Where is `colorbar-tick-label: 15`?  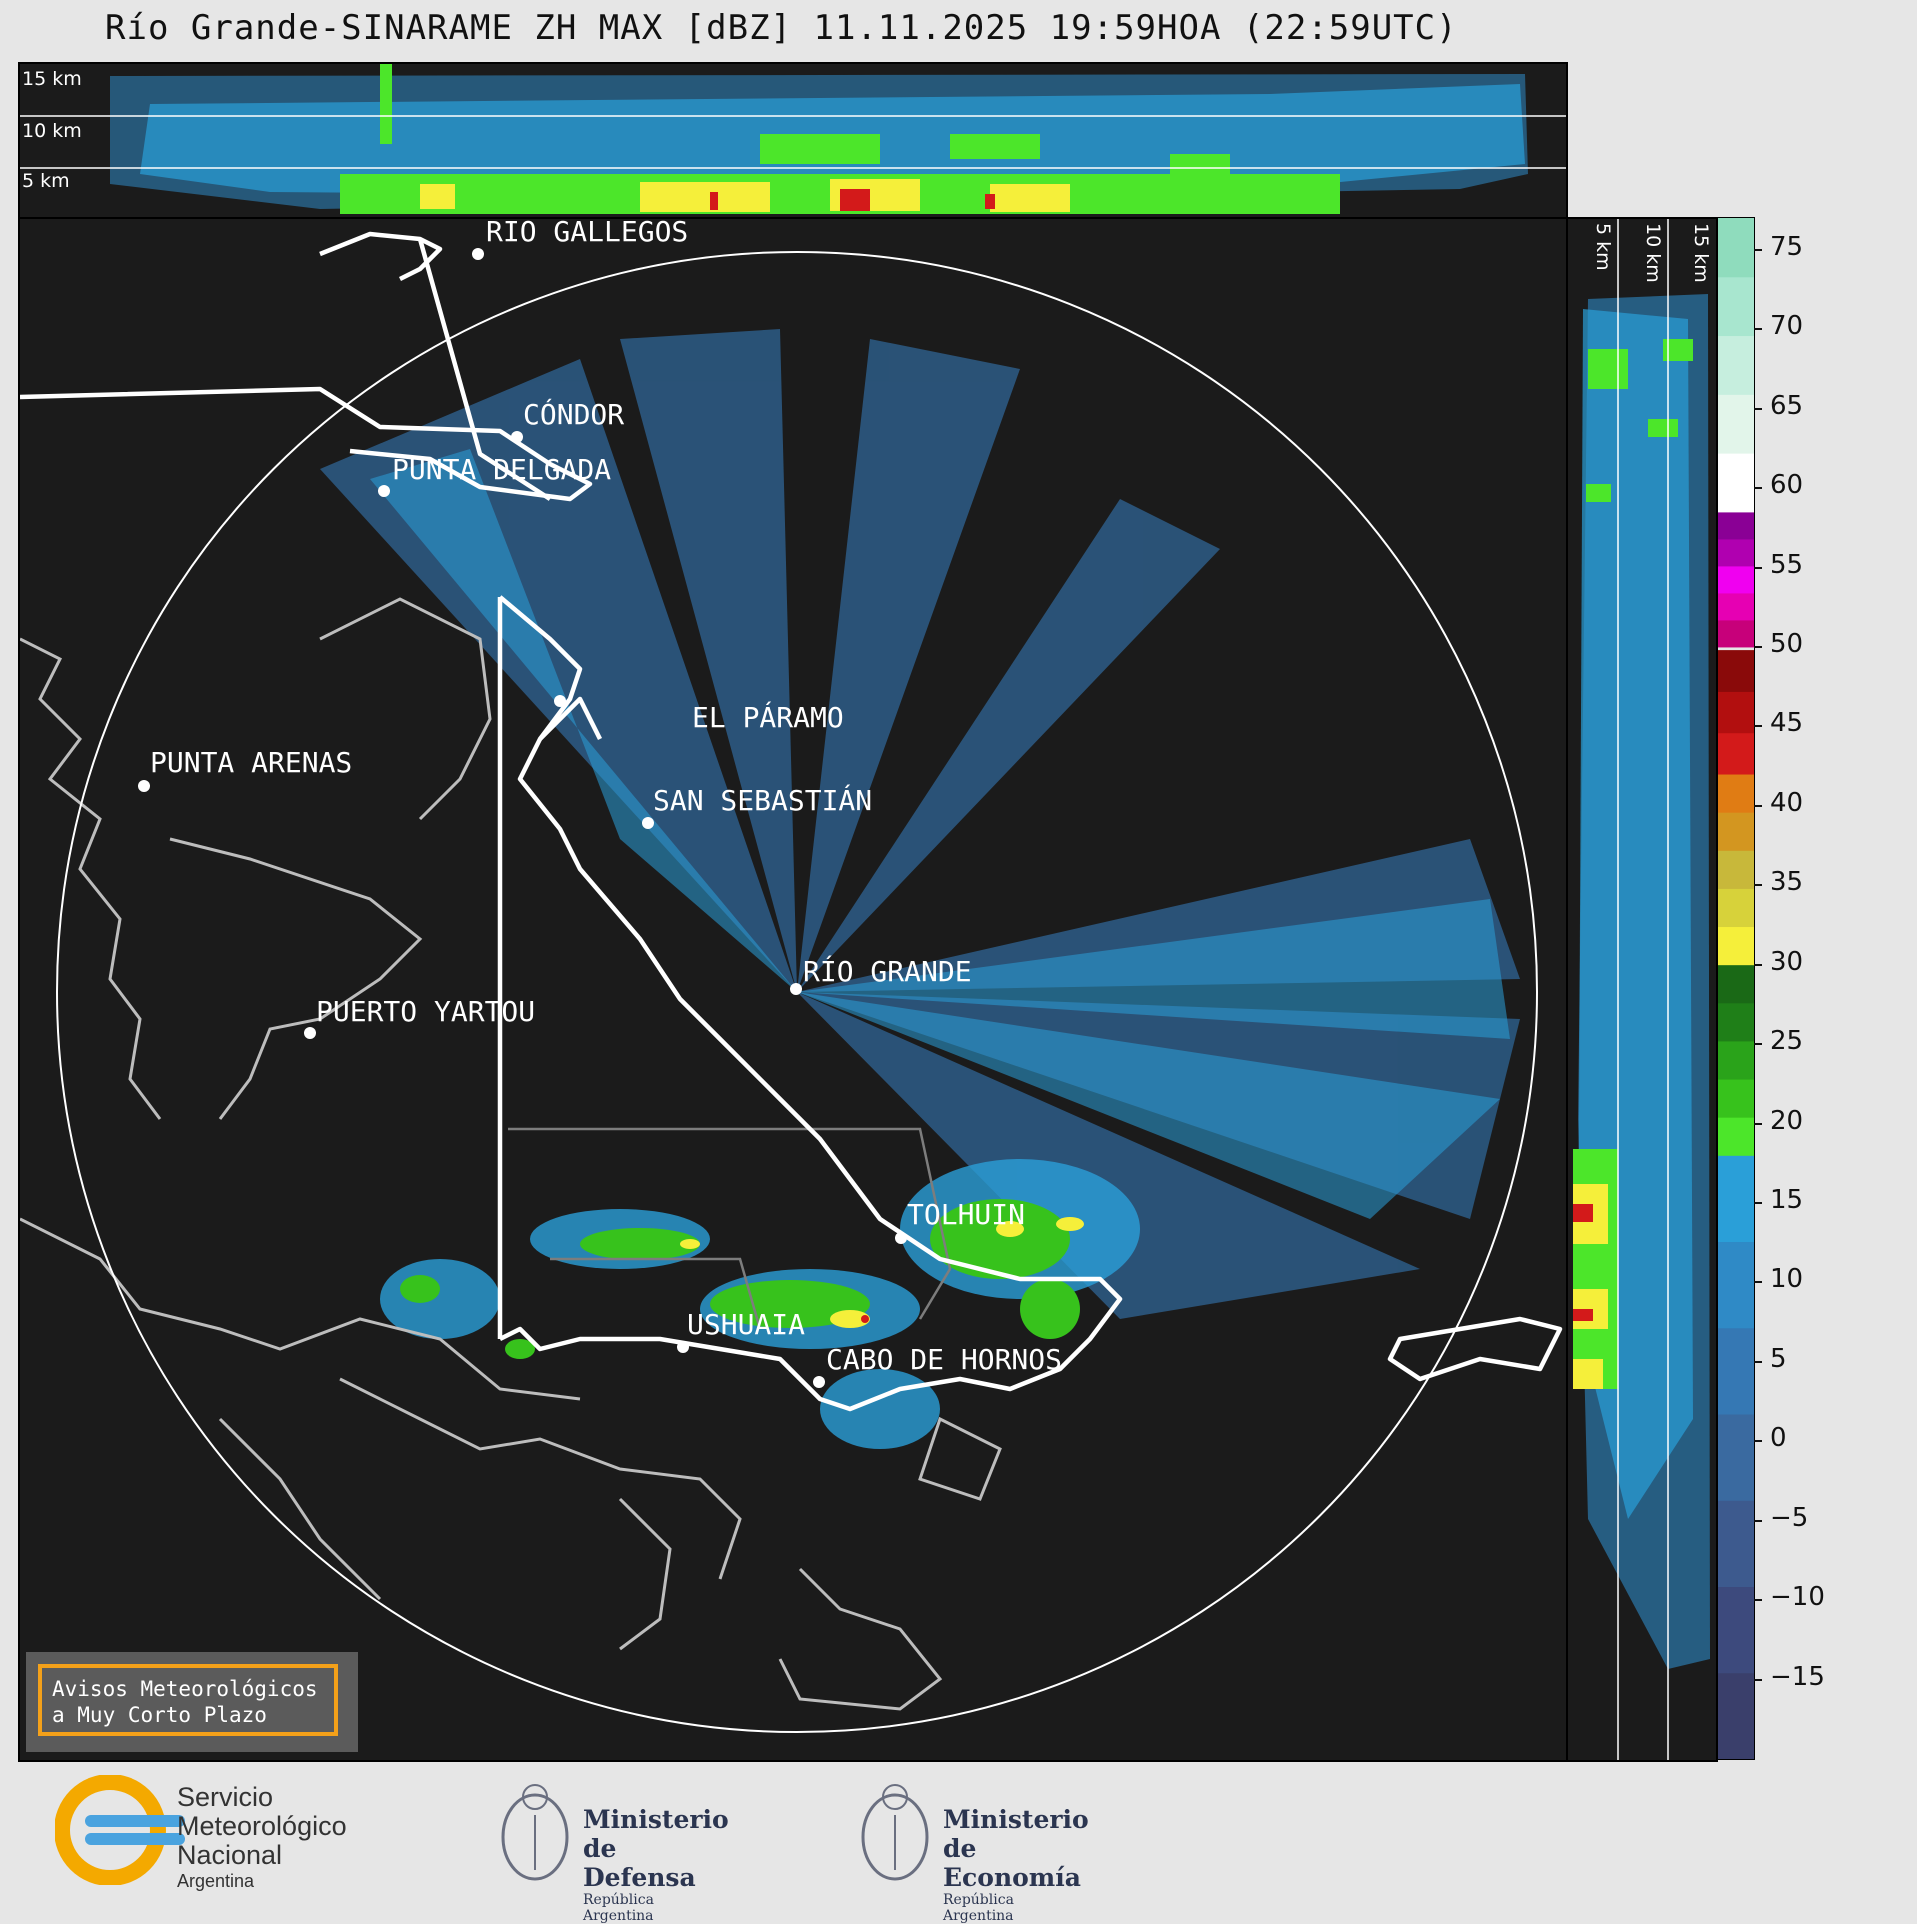
colorbar-tick-label: 15 is located at coordinates (1787, 1199).